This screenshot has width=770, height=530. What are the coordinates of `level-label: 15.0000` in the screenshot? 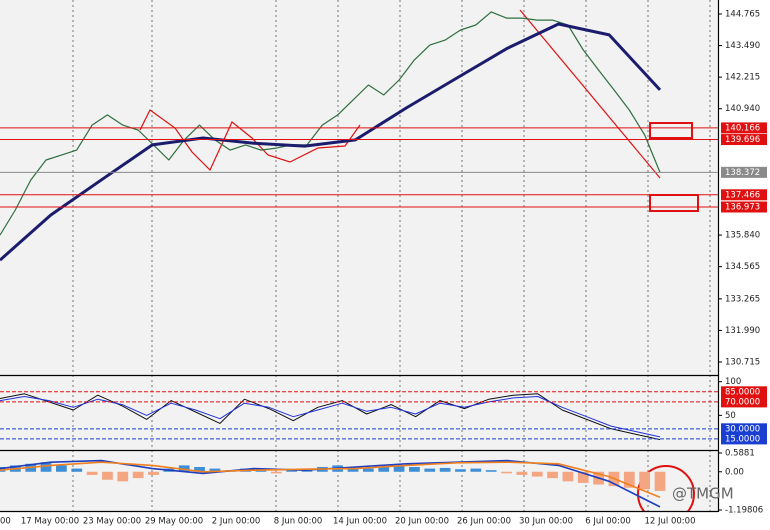 It's located at (742, 439).